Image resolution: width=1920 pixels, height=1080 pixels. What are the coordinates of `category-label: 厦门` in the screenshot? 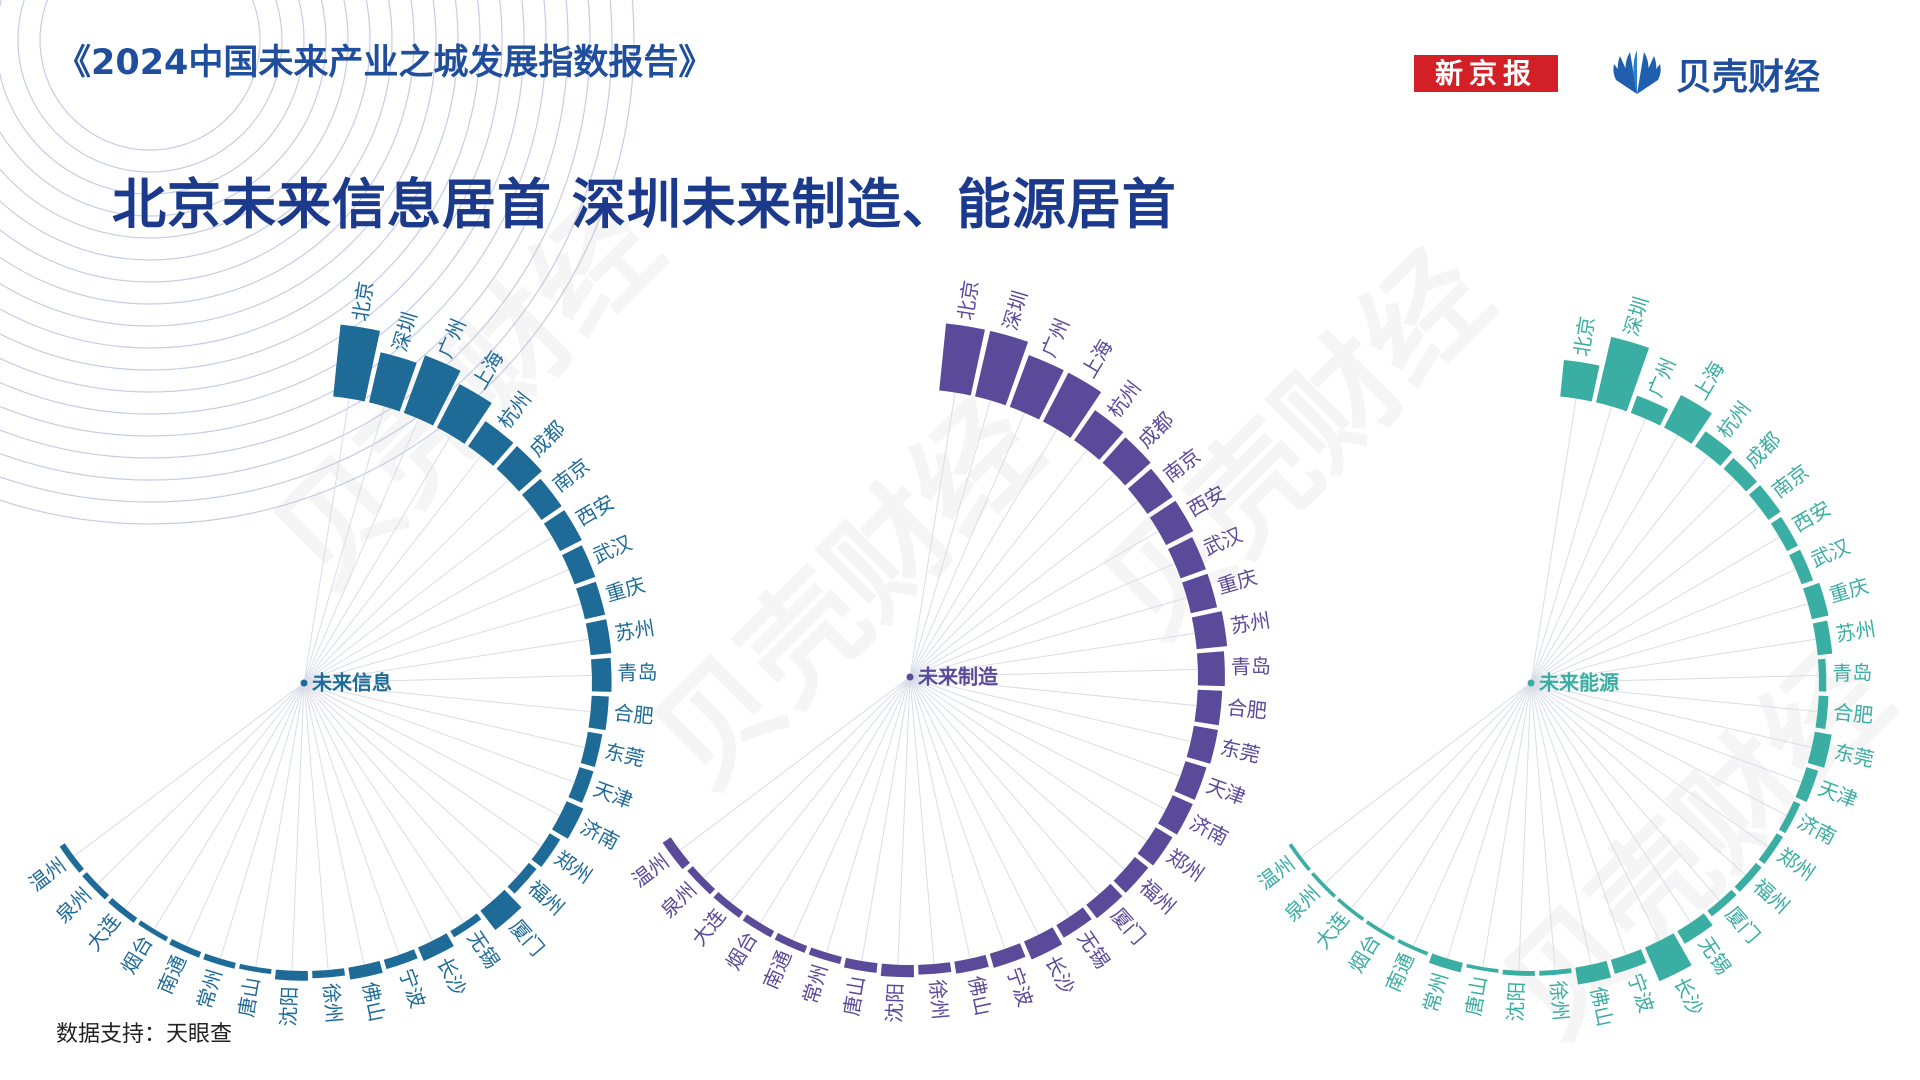 It's located at (1743, 925).